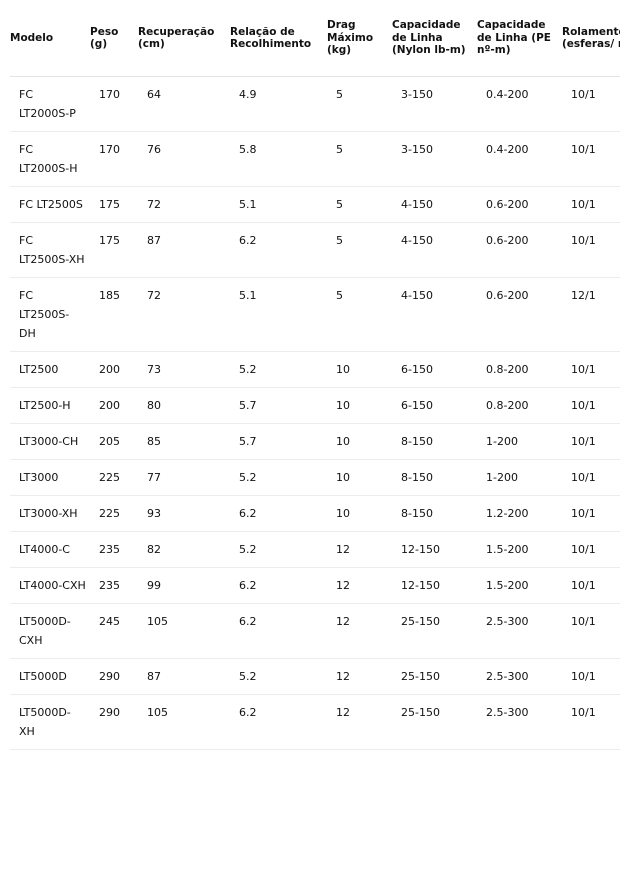  Describe the element at coordinates (434, 38) in the screenshot. I see `column-header: Capacidade de Linha (Nylon lb-m)` at that location.